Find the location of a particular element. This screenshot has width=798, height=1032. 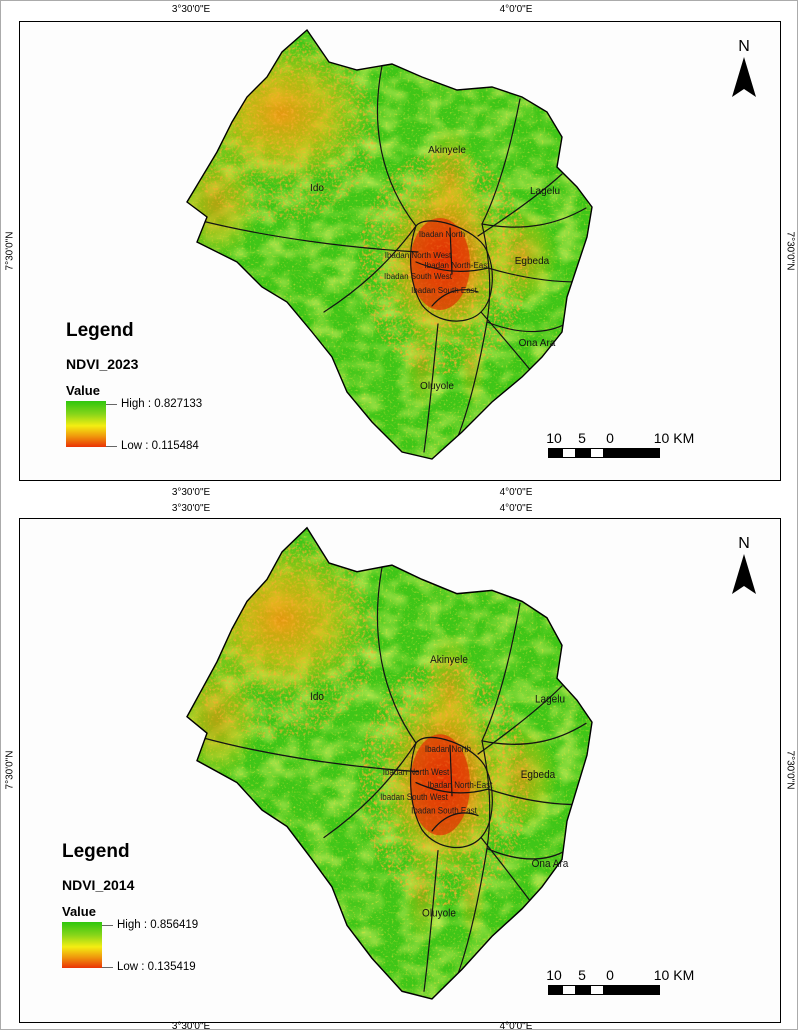

lon-label-bottom-east-1: 4°0'0"E is located at coordinates (516, 492).